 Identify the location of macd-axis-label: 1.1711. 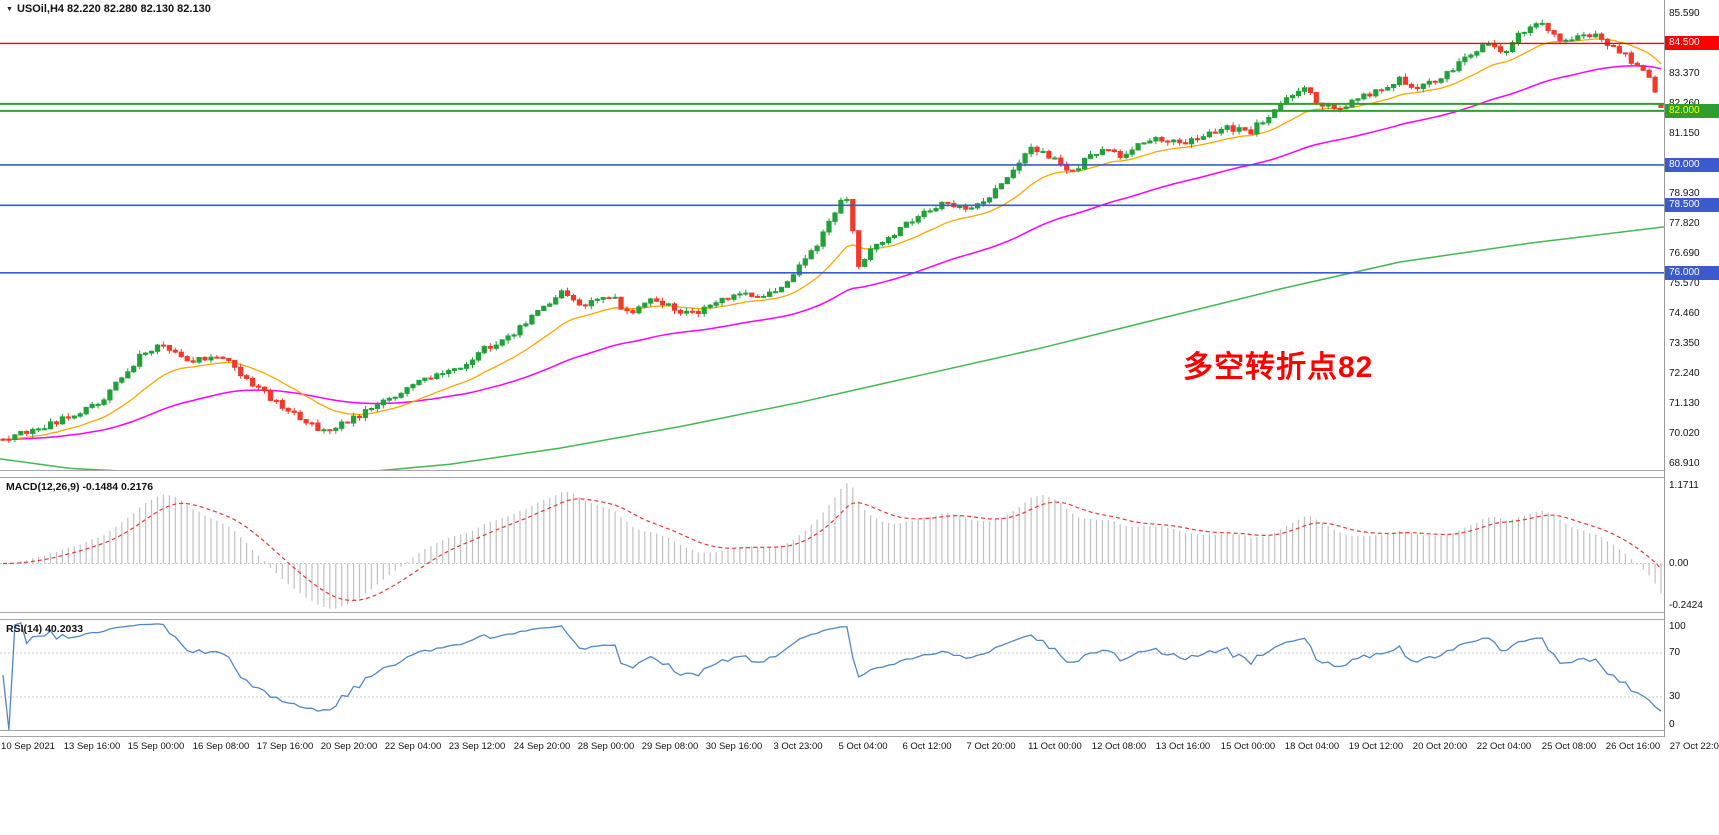
(1684, 485).